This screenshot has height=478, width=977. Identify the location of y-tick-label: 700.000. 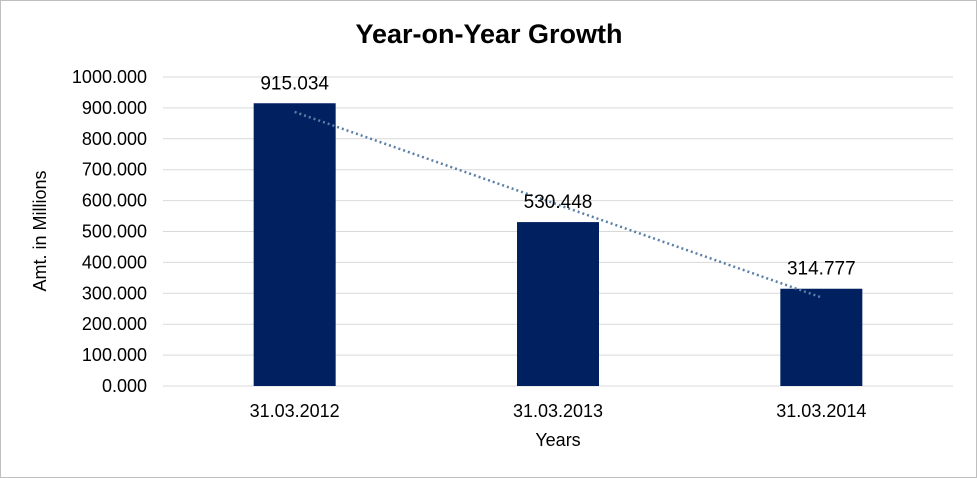
(114, 170).